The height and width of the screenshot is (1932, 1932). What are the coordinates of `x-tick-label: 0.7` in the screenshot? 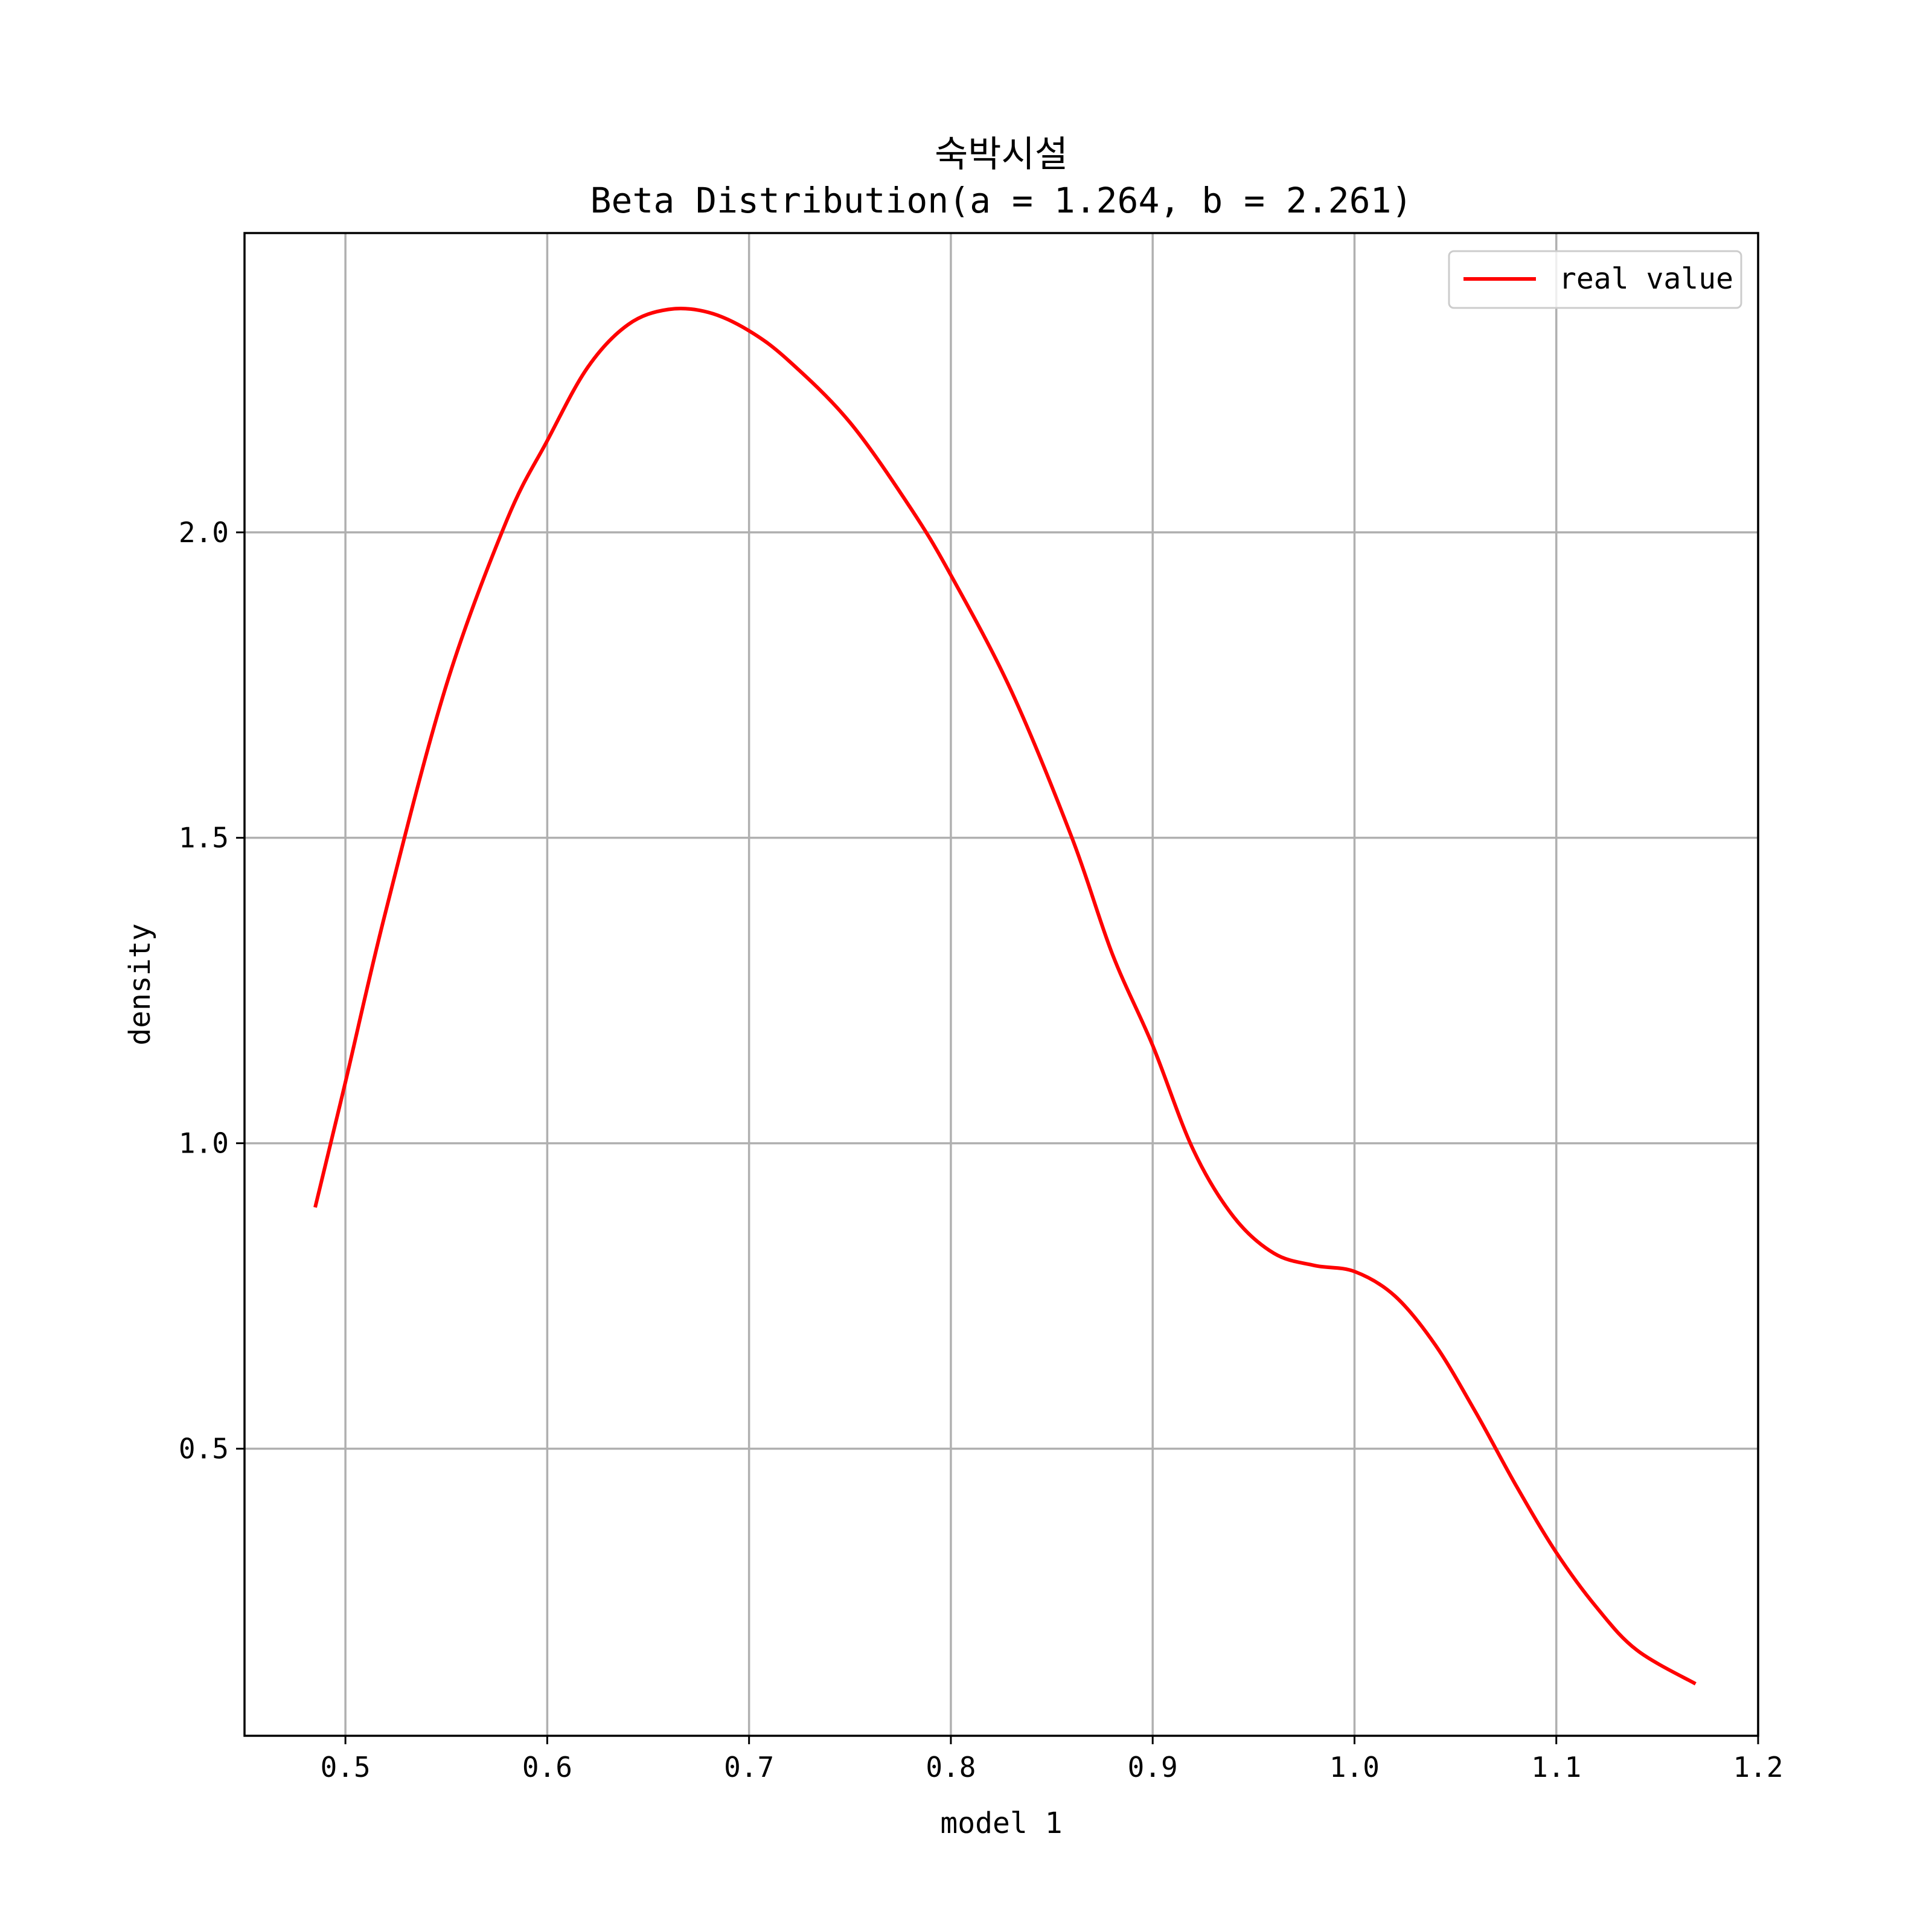 It's located at (749, 1767).